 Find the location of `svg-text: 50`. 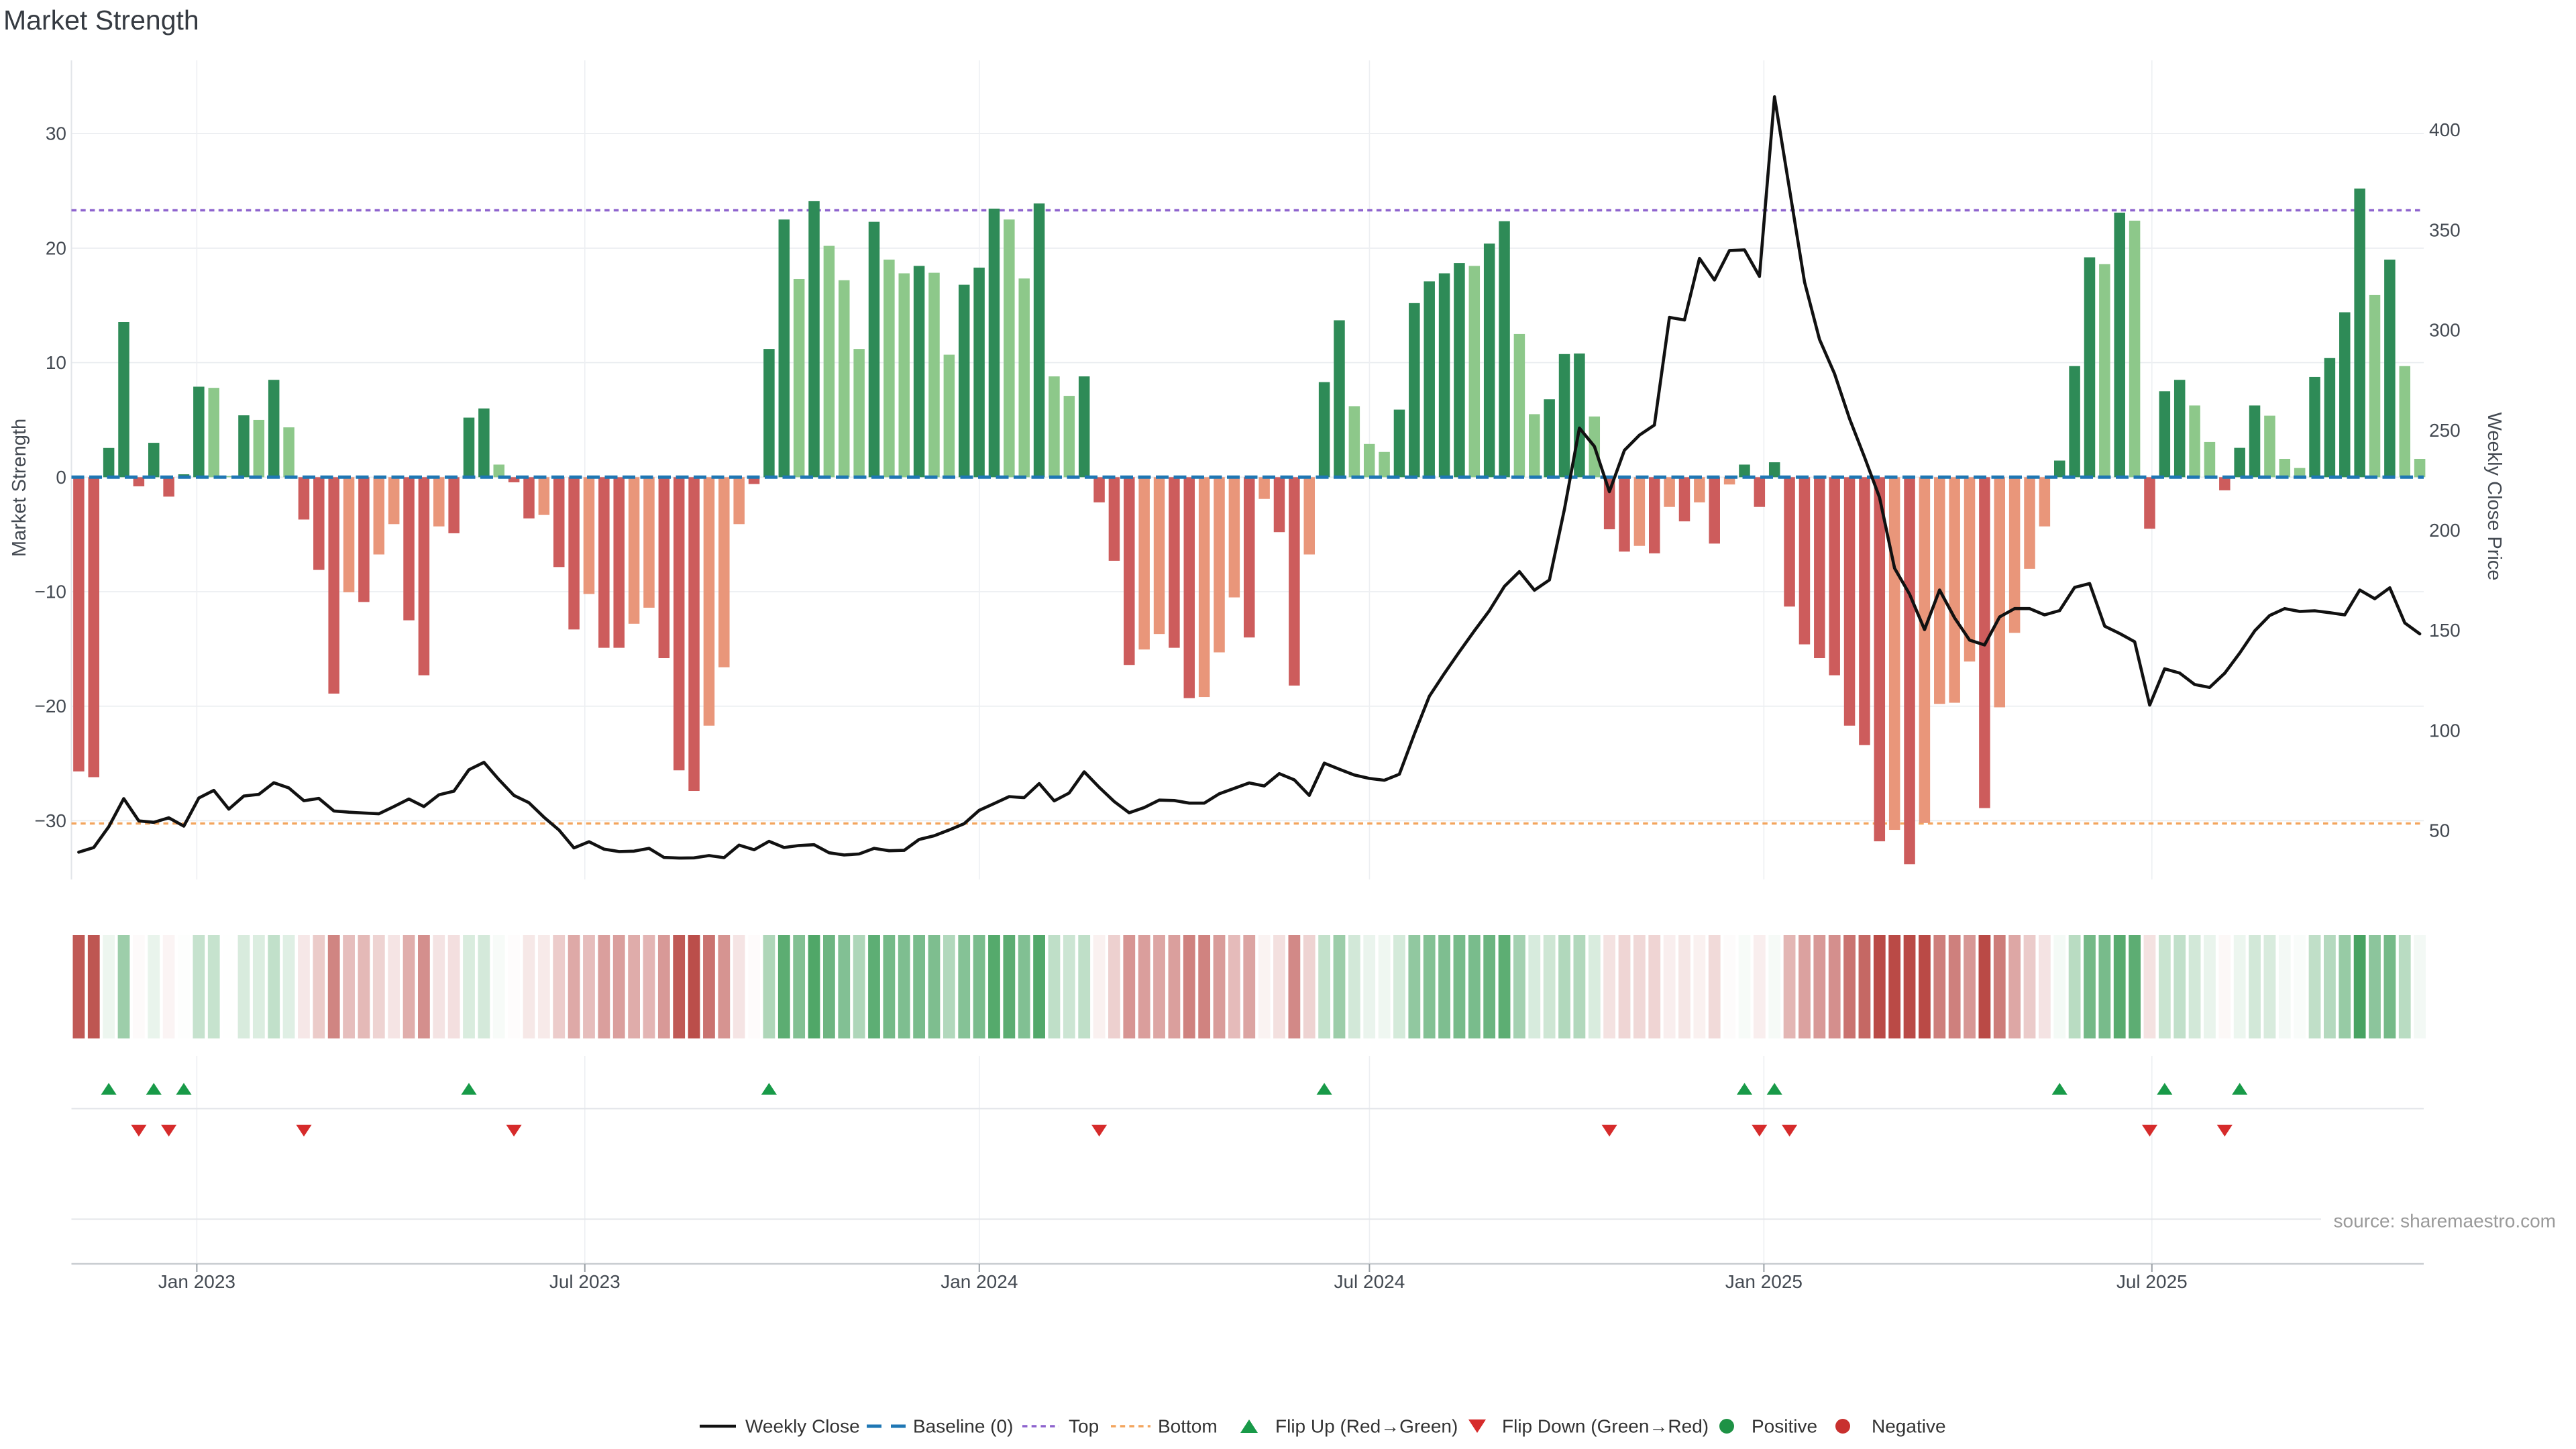

svg-text: 50 is located at coordinates (2439, 830).